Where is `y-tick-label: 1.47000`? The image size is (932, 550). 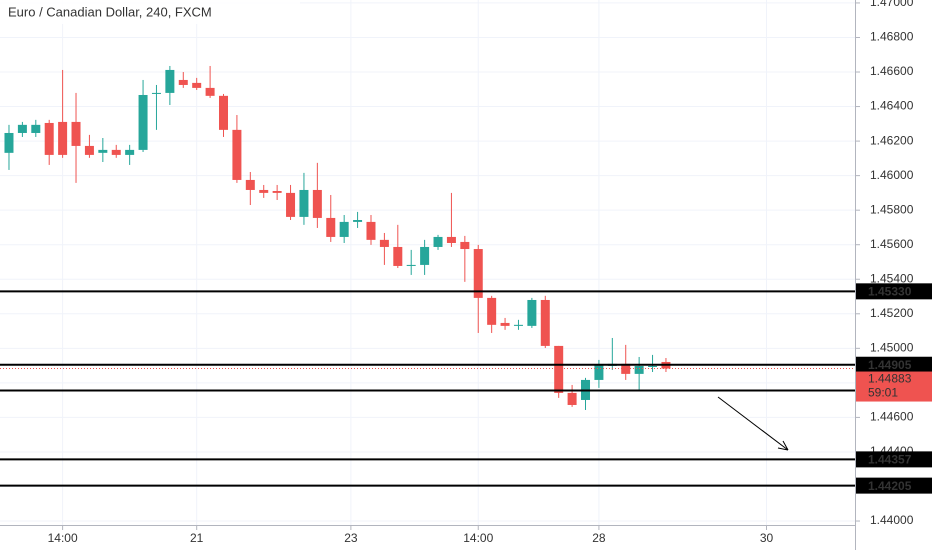
y-tick-label: 1.47000 is located at coordinates (892, 4).